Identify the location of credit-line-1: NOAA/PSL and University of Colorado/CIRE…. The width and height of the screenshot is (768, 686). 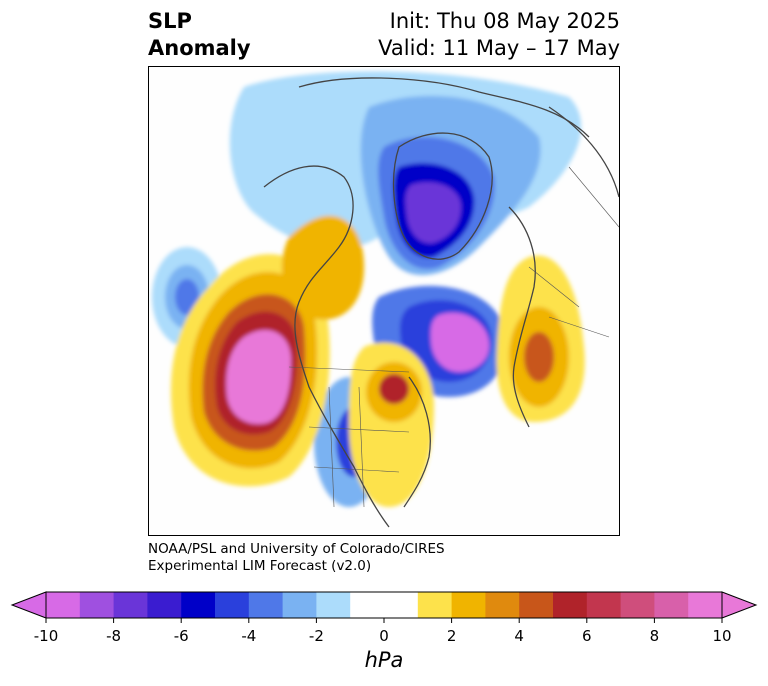
(296, 549).